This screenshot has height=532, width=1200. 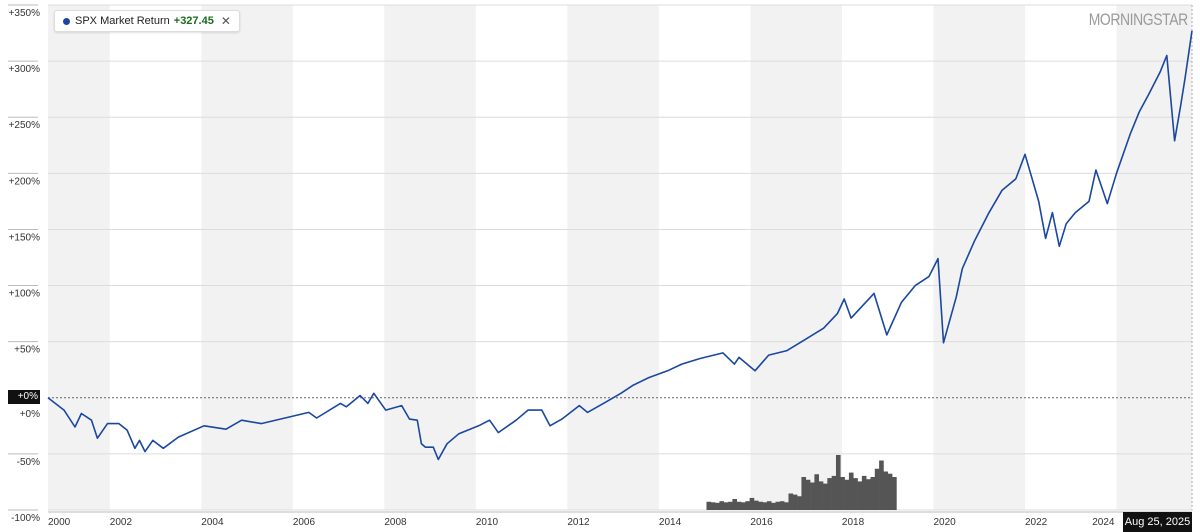 I want to click on x-tick-label: 2012, so click(x=578, y=522).